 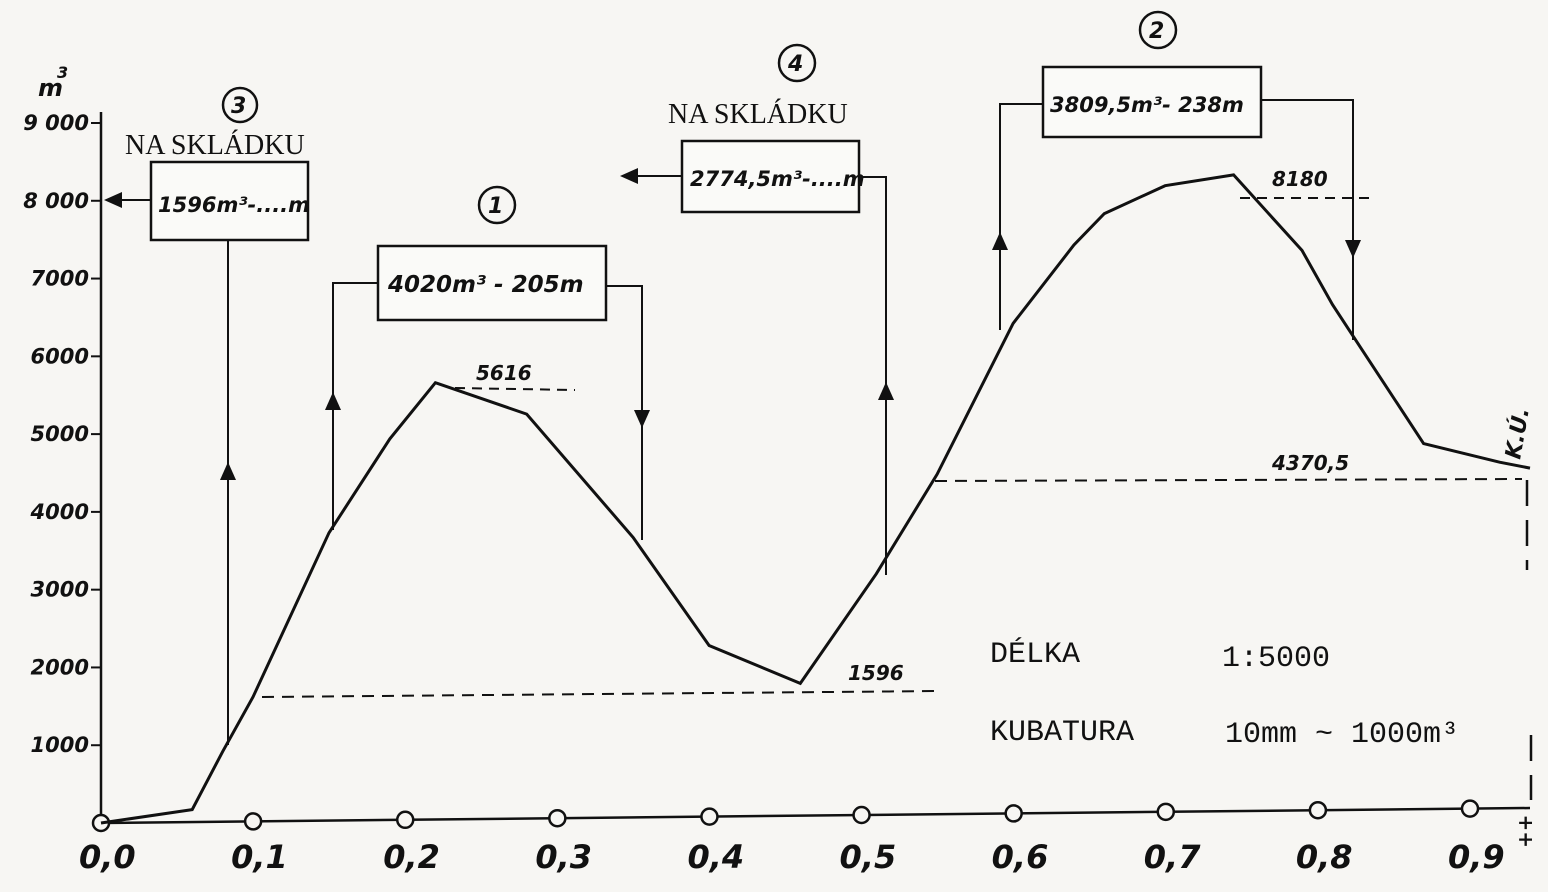 I want to click on x-tick-group: 0,0 0,1 0,2 0,3 0,4 0,5 0,6 0,7 0,8 0,9, so click(x=792, y=837).